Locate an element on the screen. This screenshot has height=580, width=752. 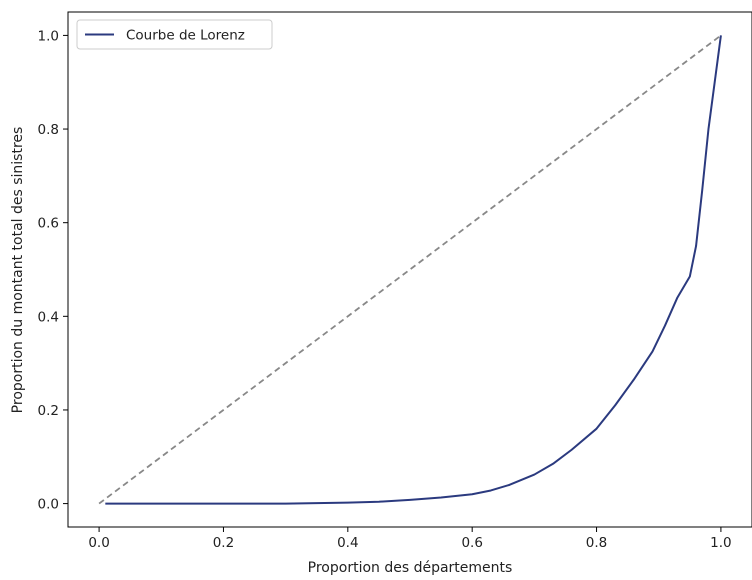
legend: Courbe de Lorenz is located at coordinates (174, 34).